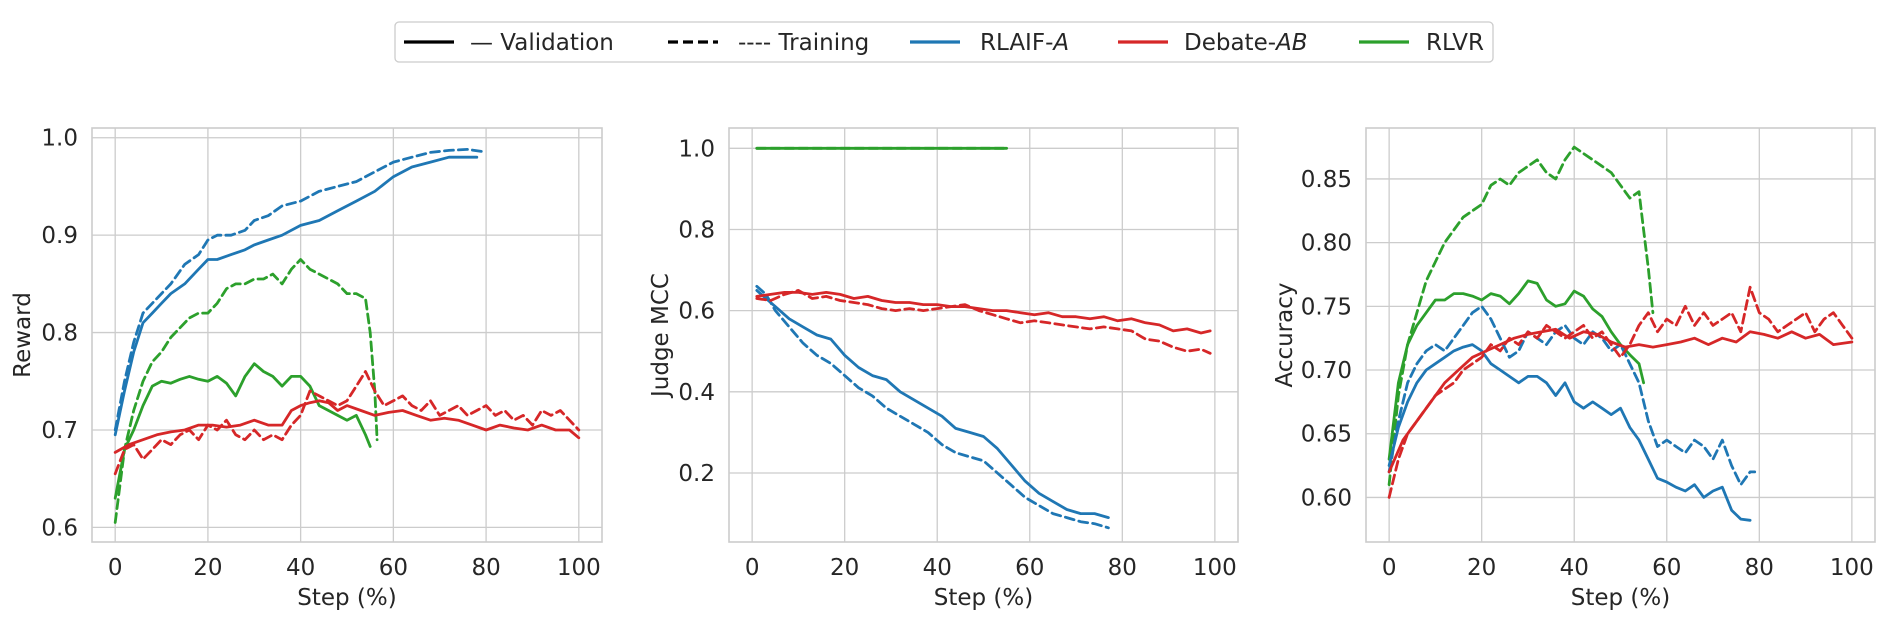  What do you see at coordinates (661, 336) in the screenshot?
I see `y-axis-label: Judge MCC` at bounding box center [661, 336].